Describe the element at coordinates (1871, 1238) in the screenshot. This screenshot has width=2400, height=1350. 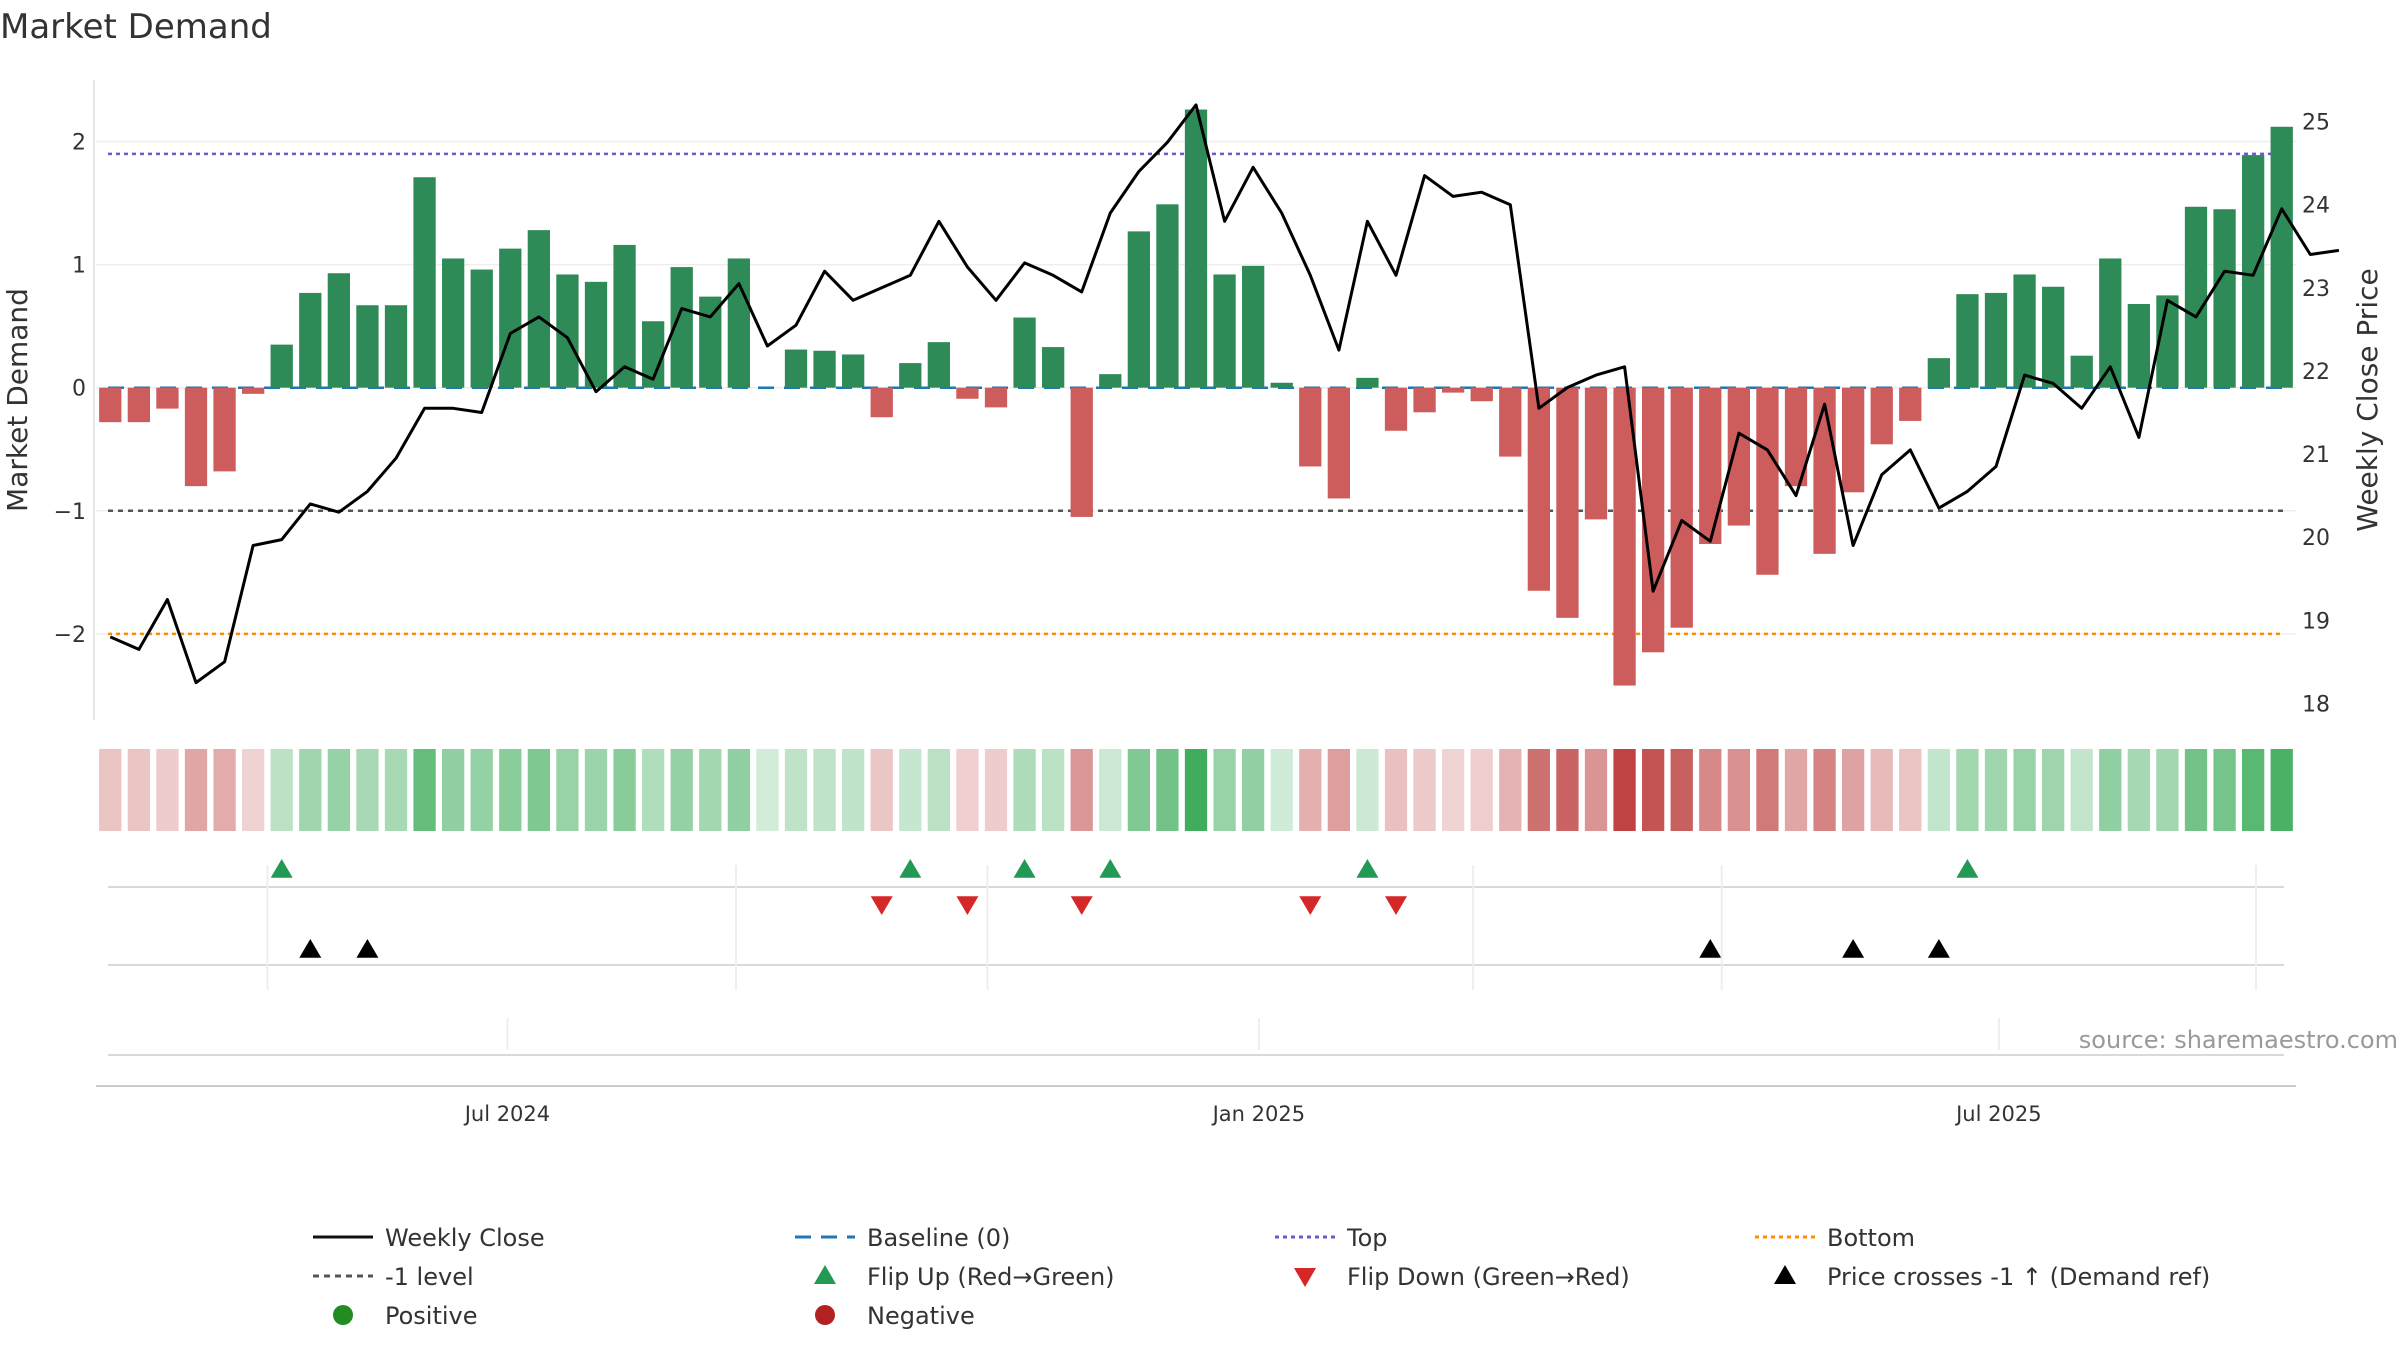
I see `legend-label: Bottom` at that location.